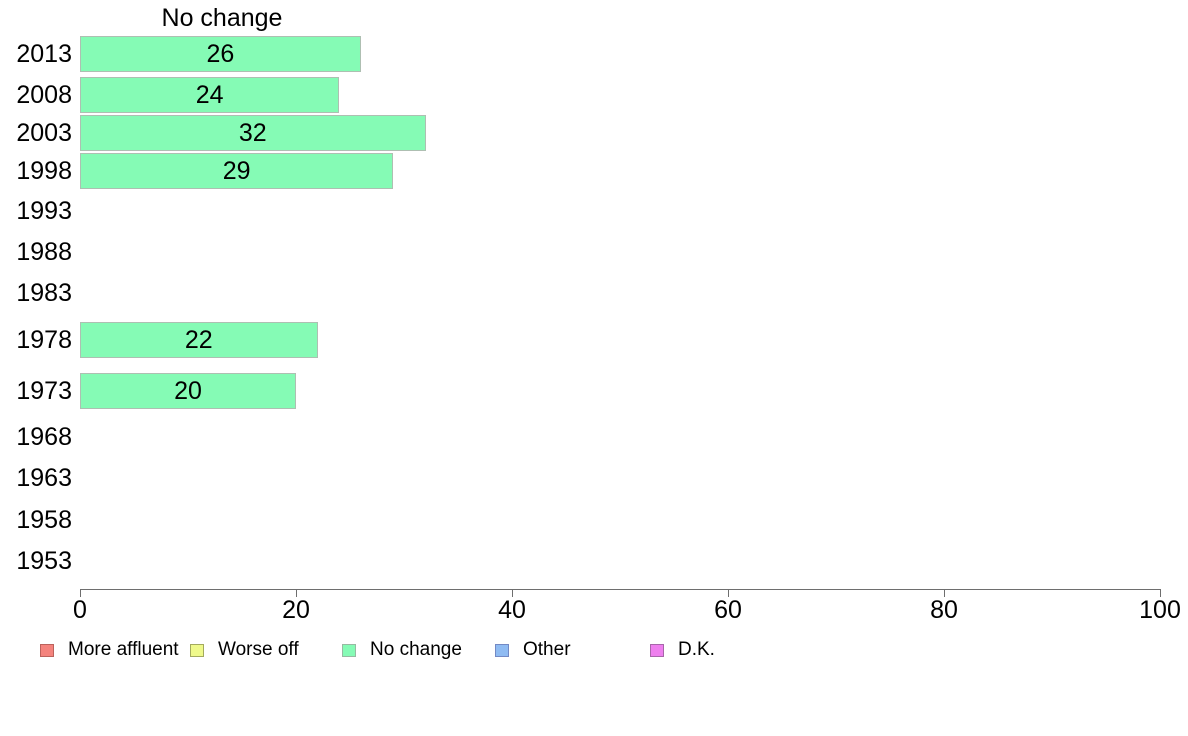 This screenshot has width=1188, height=736. What do you see at coordinates (502, 650) in the screenshot?
I see `legend-swatch-other` at bounding box center [502, 650].